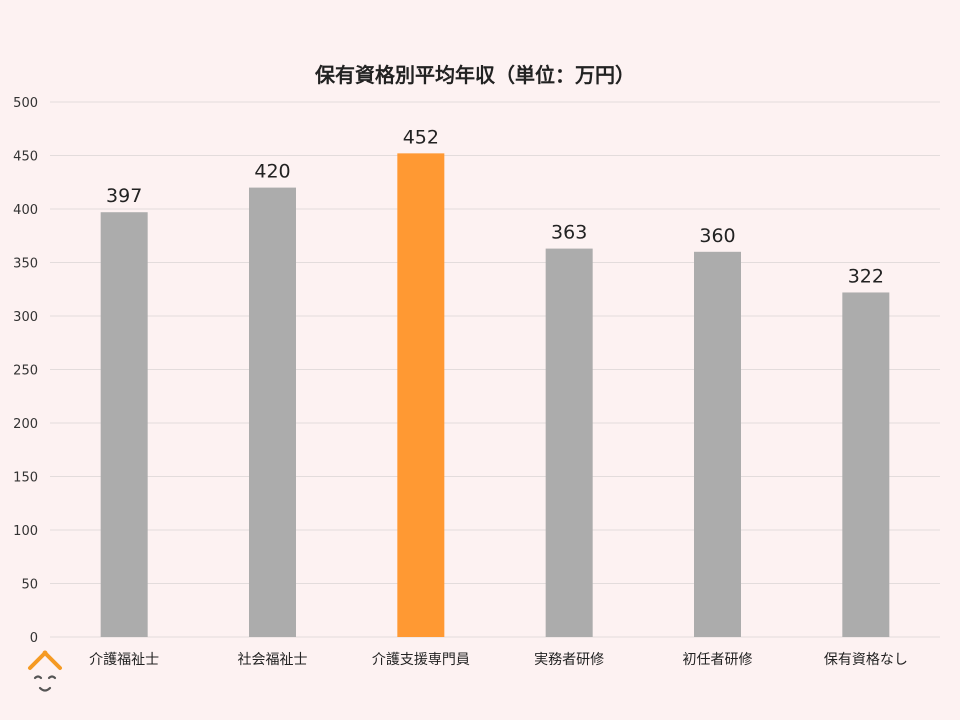  I want to click on y-tick-label: 350, so click(25, 264).